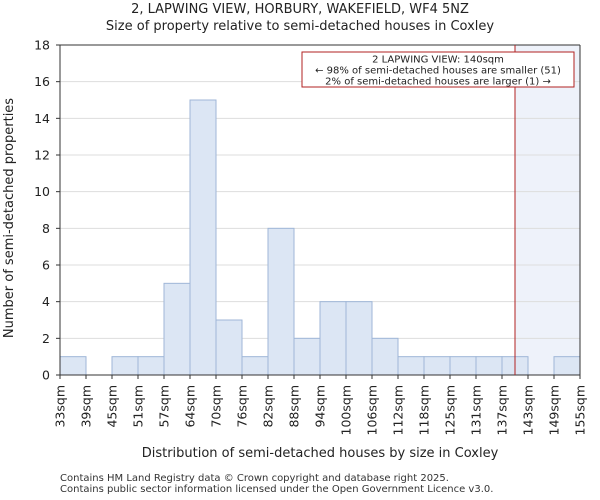 The width and height of the screenshot is (600, 500). What do you see at coordinates (42, 45) in the screenshot?
I see `y-tick-label: 18` at bounding box center [42, 45].